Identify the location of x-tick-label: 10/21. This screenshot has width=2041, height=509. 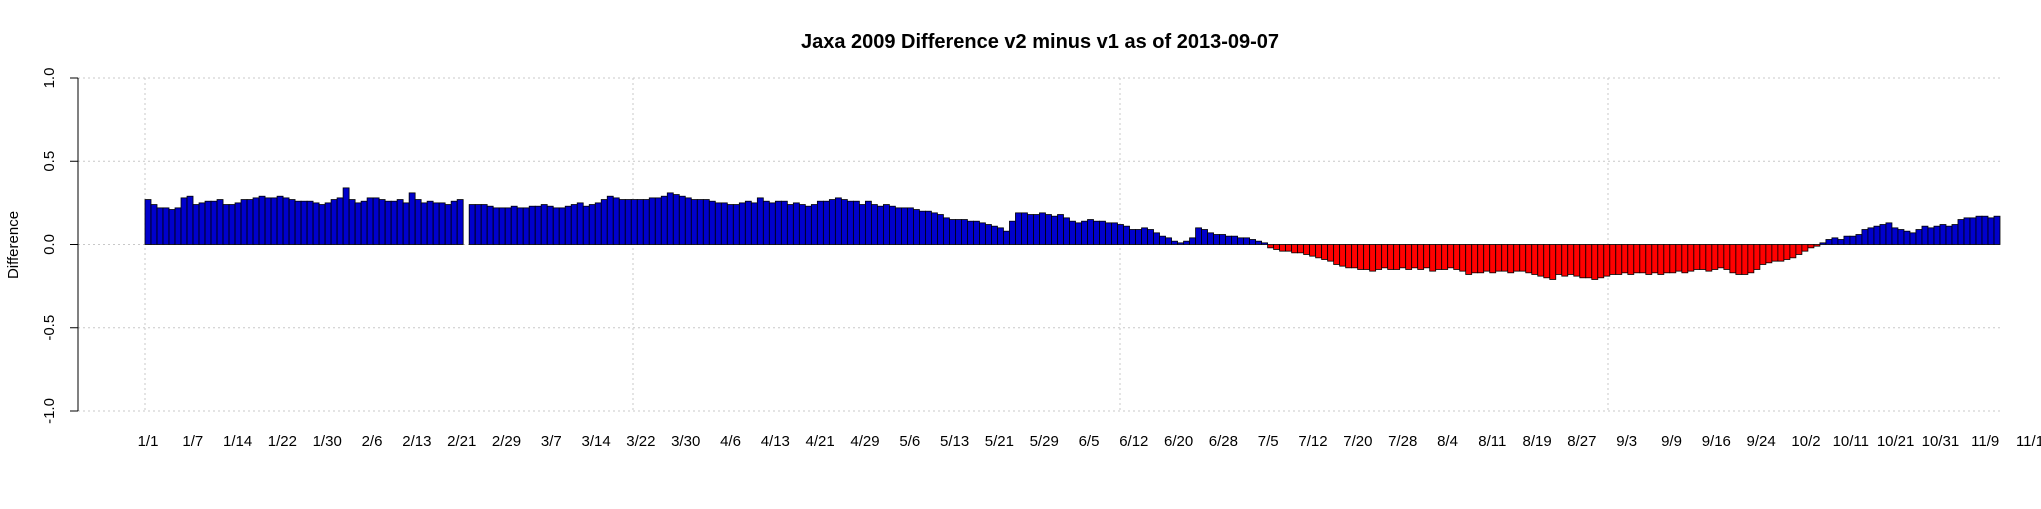
(1896, 441).